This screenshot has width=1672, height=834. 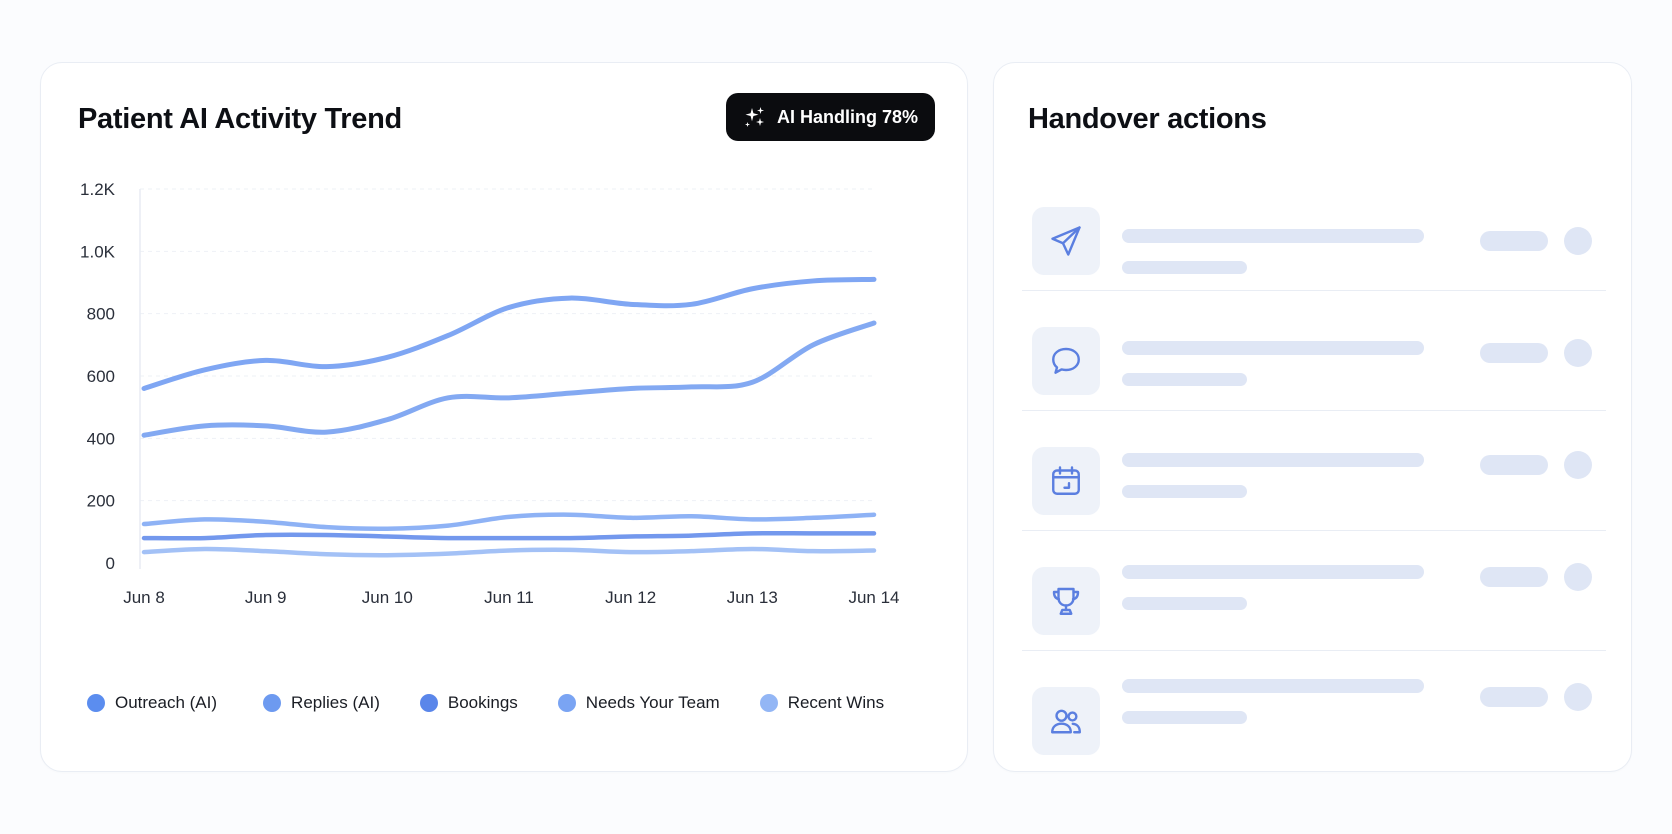 I want to click on calendar-icon, so click(x=1066, y=480).